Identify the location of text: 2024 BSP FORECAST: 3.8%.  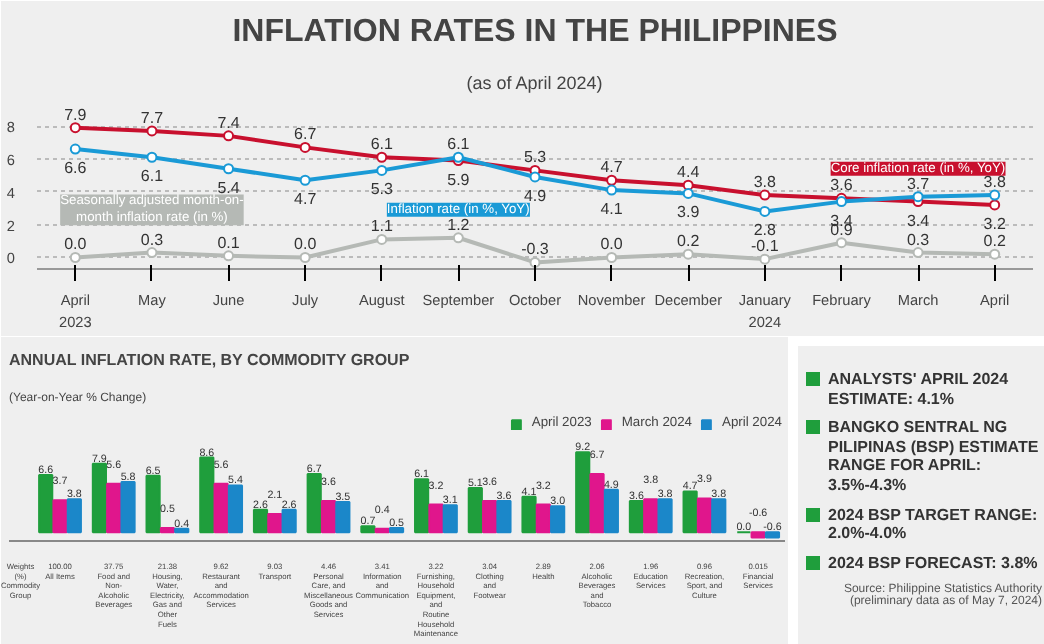
(933, 563).